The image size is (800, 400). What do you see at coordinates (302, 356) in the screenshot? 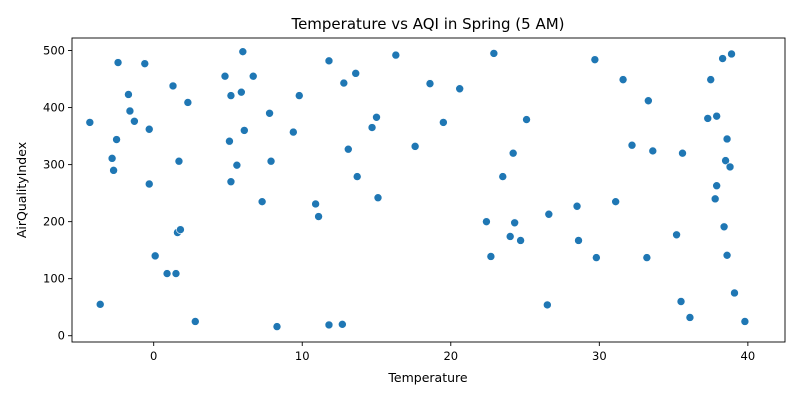
I see `x-tick-label: 10` at bounding box center [302, 356].